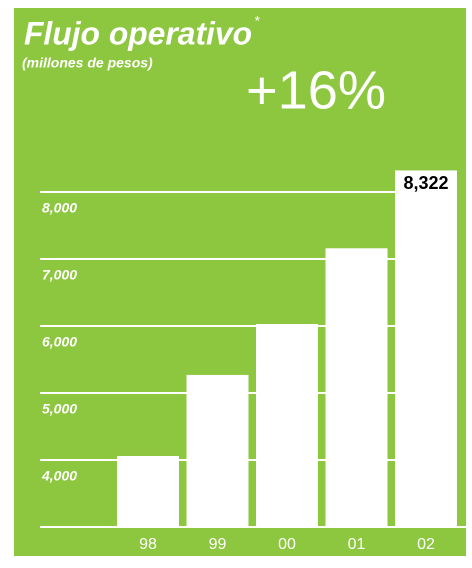 This screenshot has width=472, height=568. I want to click on subtitle: (millones de pesos), so click(87, 63).